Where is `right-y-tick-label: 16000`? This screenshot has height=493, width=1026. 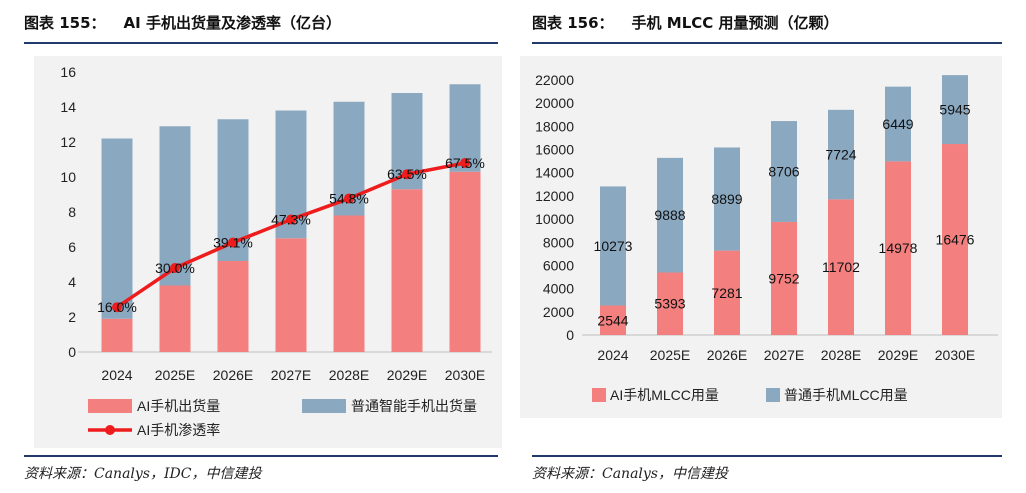
right-y-tick-label: 16000 is located at coordinates (554, 150).